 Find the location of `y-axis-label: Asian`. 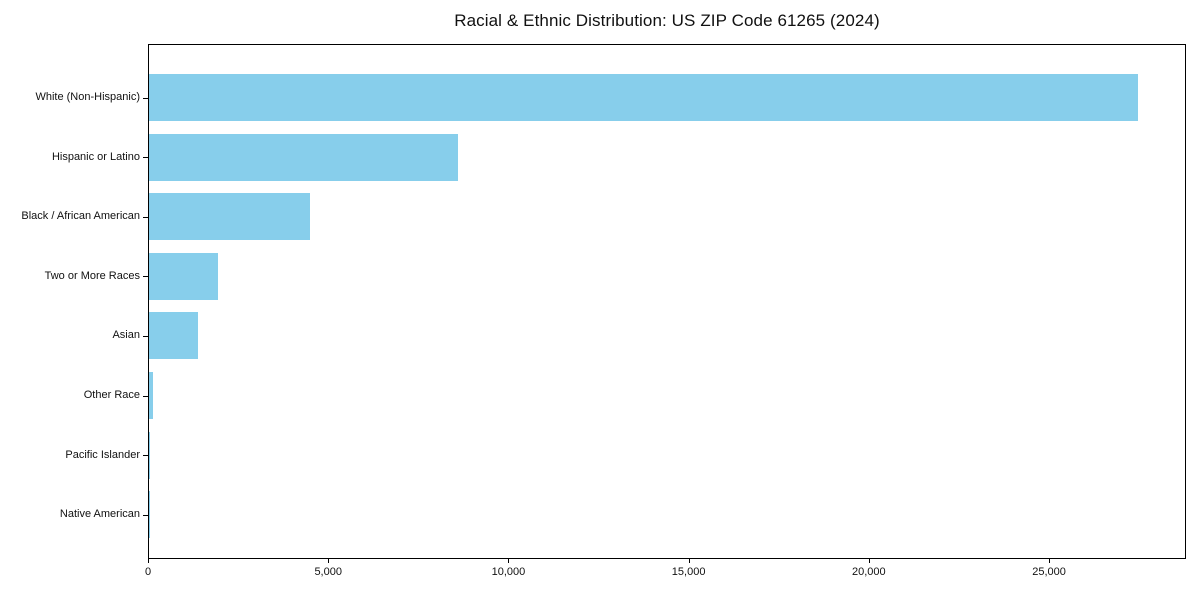

y-axis-label: Asian is located at coordinates (126, 335).